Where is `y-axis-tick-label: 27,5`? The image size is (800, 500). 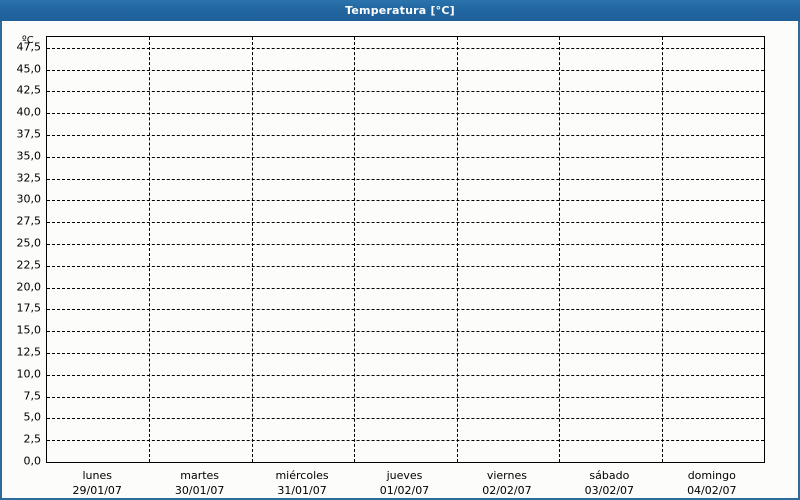
y-axis-tick-label: 27,5 is located at coordinates (29, 221).